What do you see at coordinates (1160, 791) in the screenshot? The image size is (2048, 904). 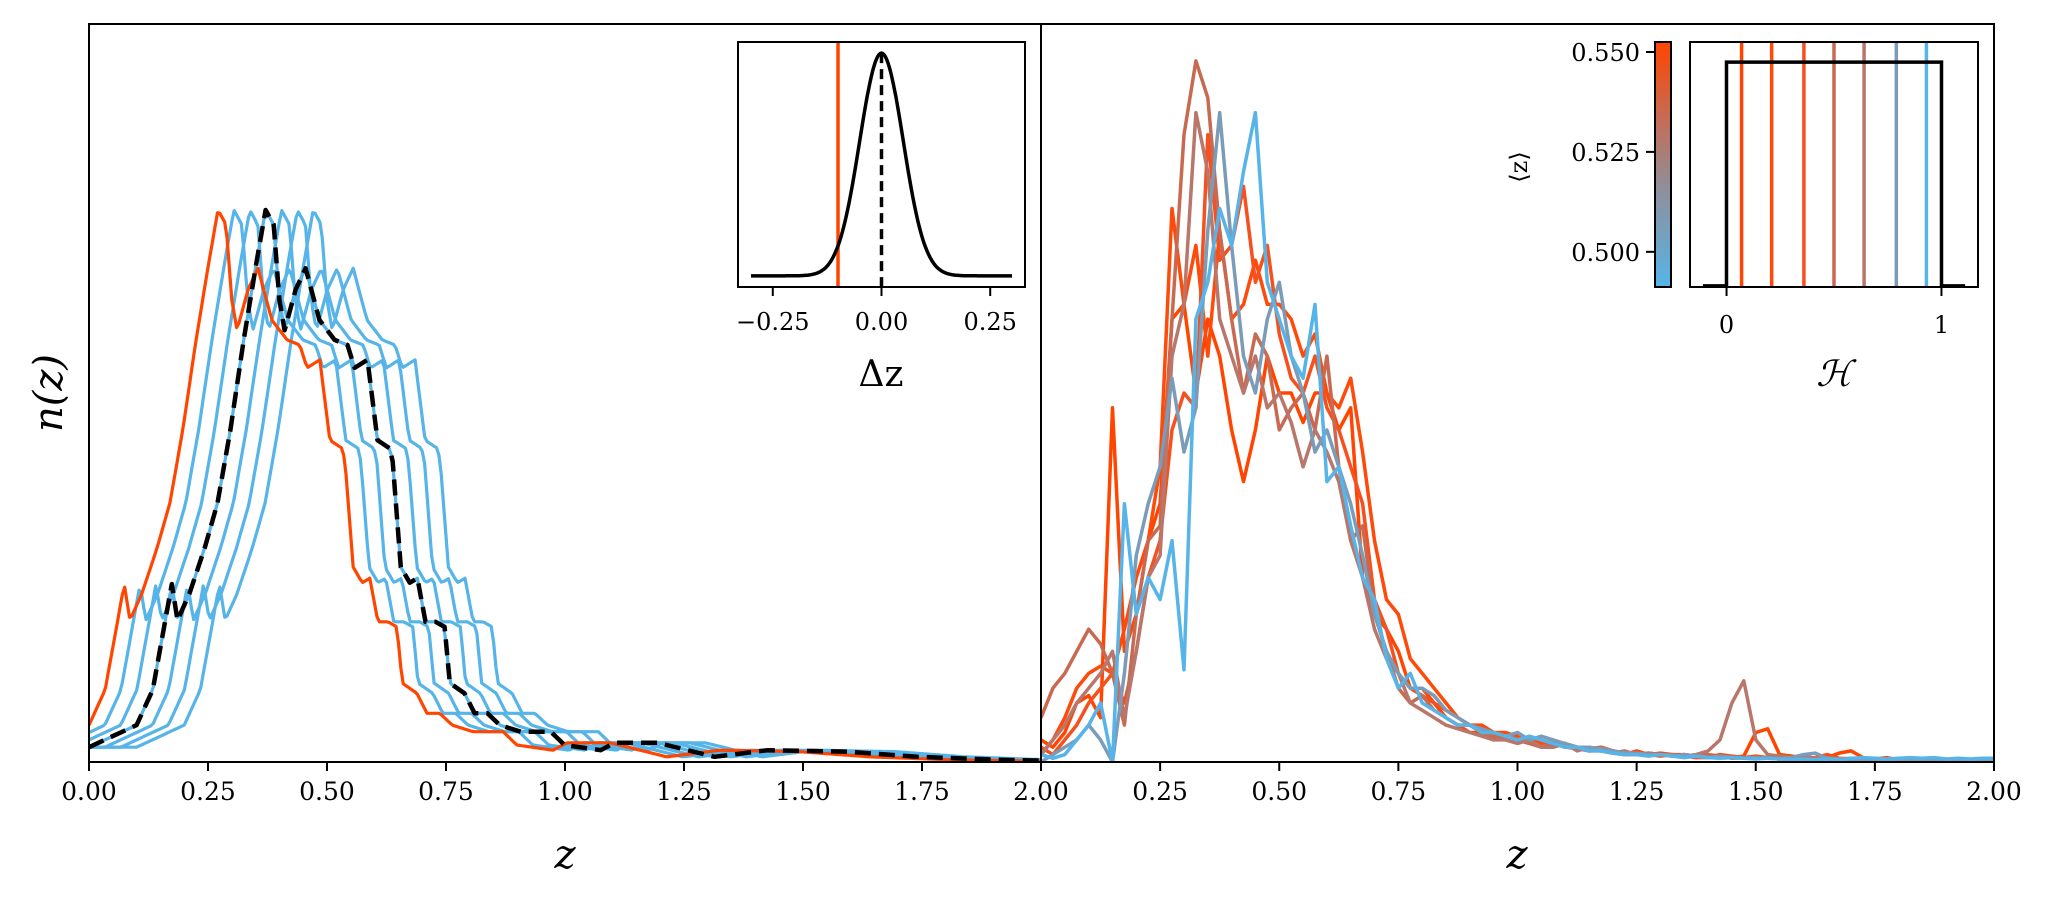 I see `right-x-tick-label: 0.25` at bounding box center [1160, 791].